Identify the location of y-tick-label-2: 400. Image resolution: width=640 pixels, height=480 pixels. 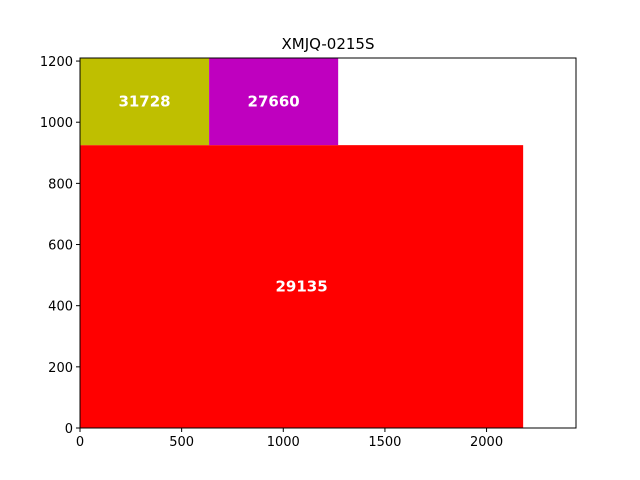
(60, 307).